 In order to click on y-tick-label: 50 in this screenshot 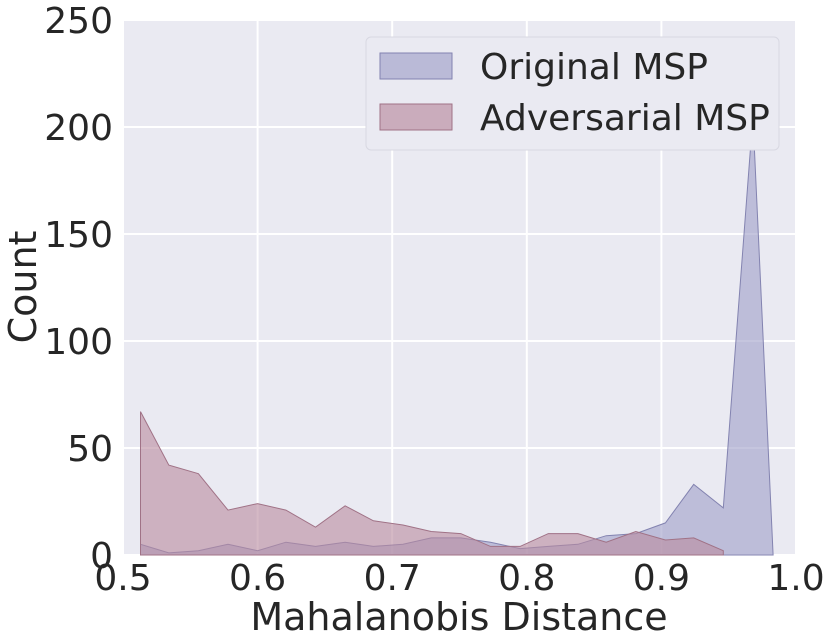, I will do `click(90, 449)`.